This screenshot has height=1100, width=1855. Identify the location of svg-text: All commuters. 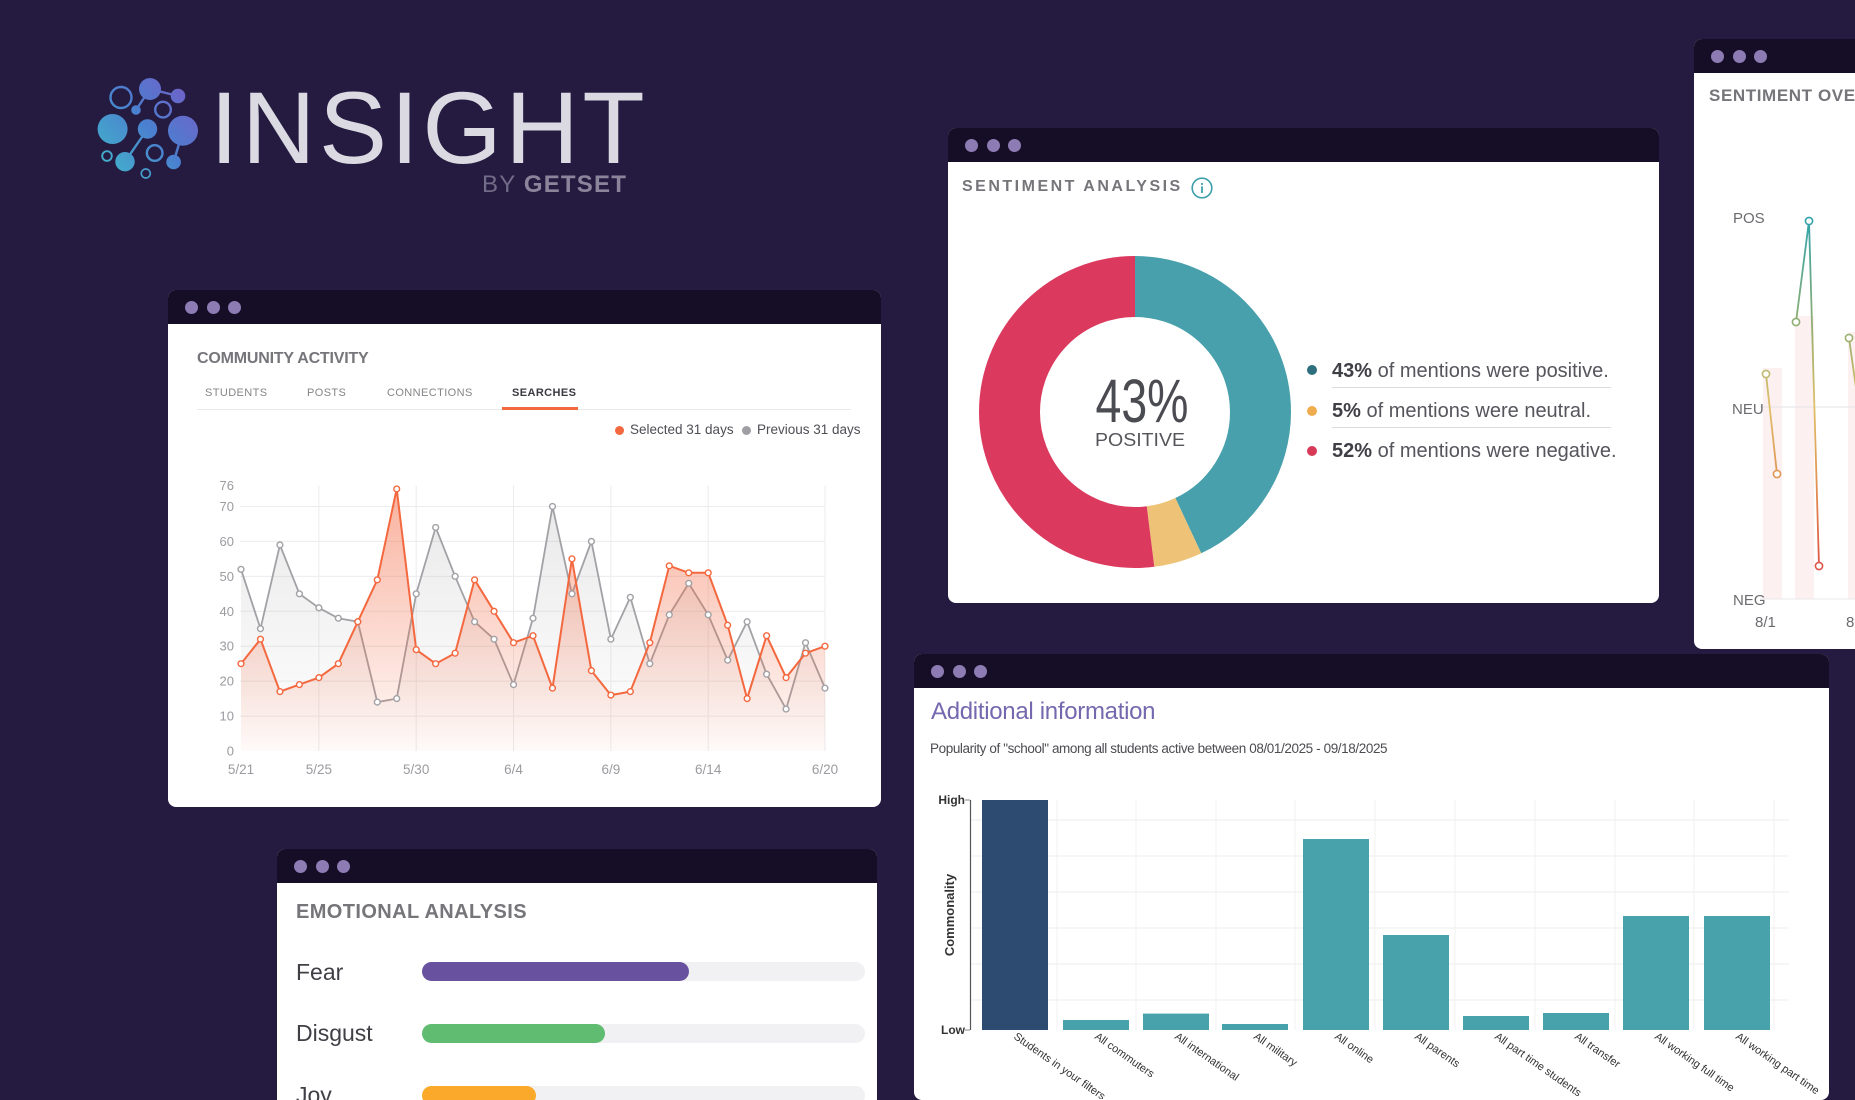
(1124, 1056).